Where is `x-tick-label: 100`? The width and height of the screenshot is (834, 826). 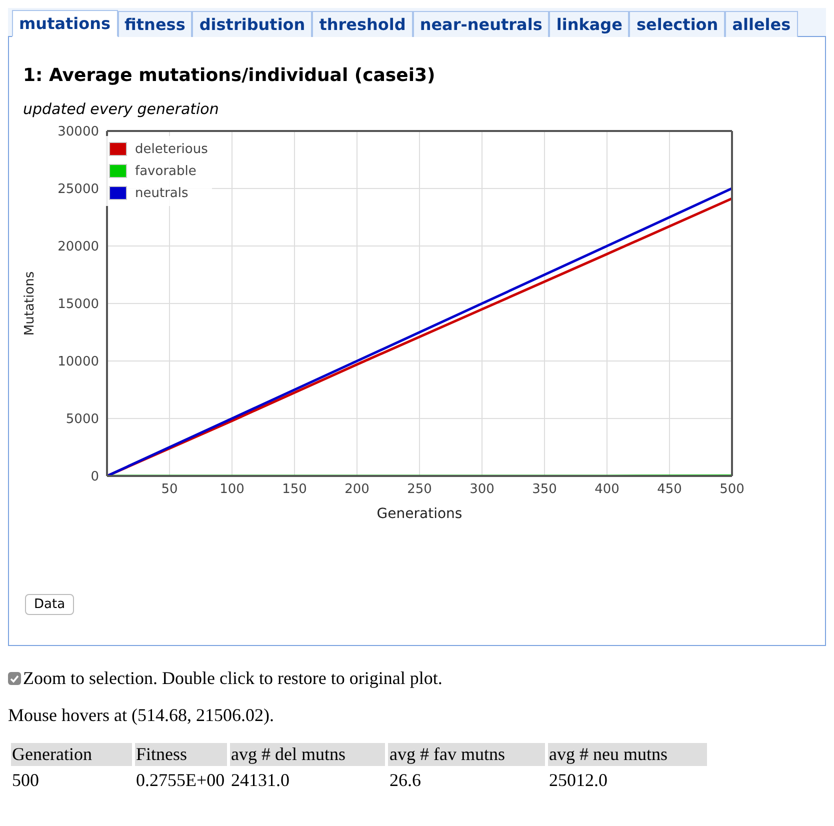
x-tick-label: 100 is located at coordinates (232, 490).